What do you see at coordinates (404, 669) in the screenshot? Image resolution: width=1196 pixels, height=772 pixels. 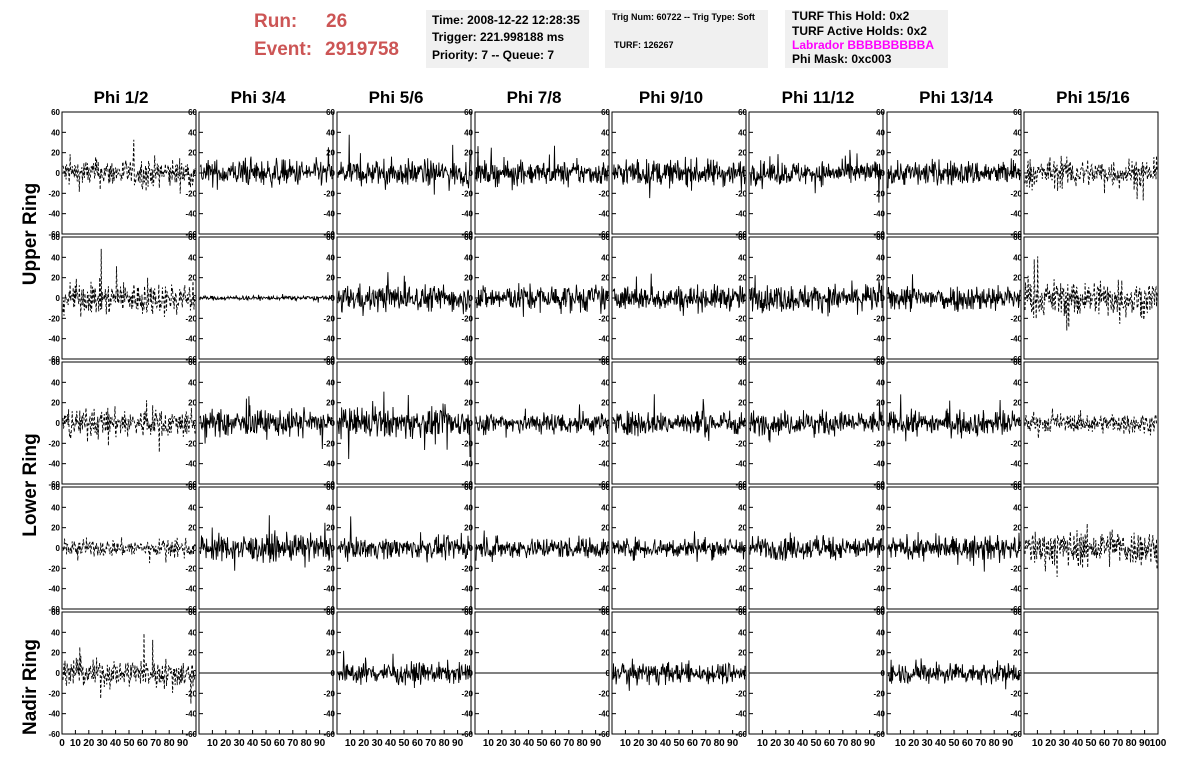 I see `panel-r5-c3-trace` at bounding box center [404, 669].